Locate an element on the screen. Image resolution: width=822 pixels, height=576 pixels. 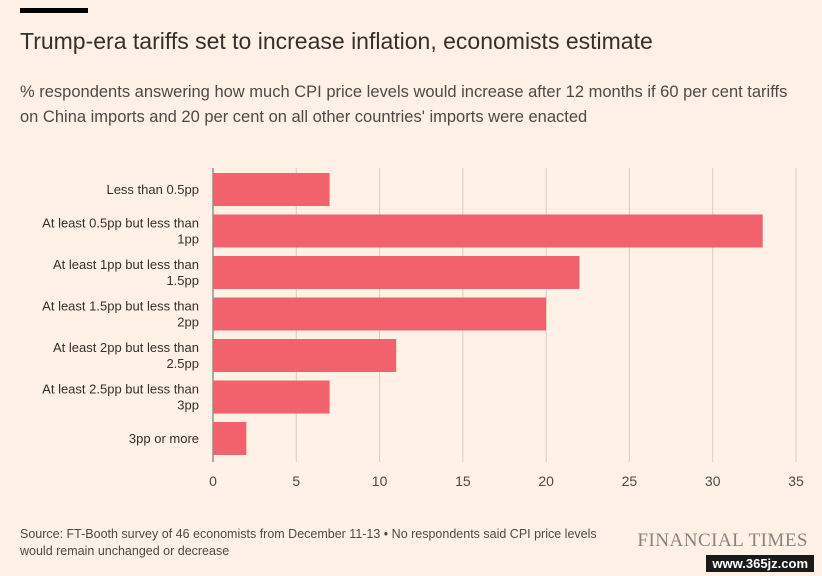
category-label: At least 1pp but less than 1.5pp is located at coordinates (126, 272).